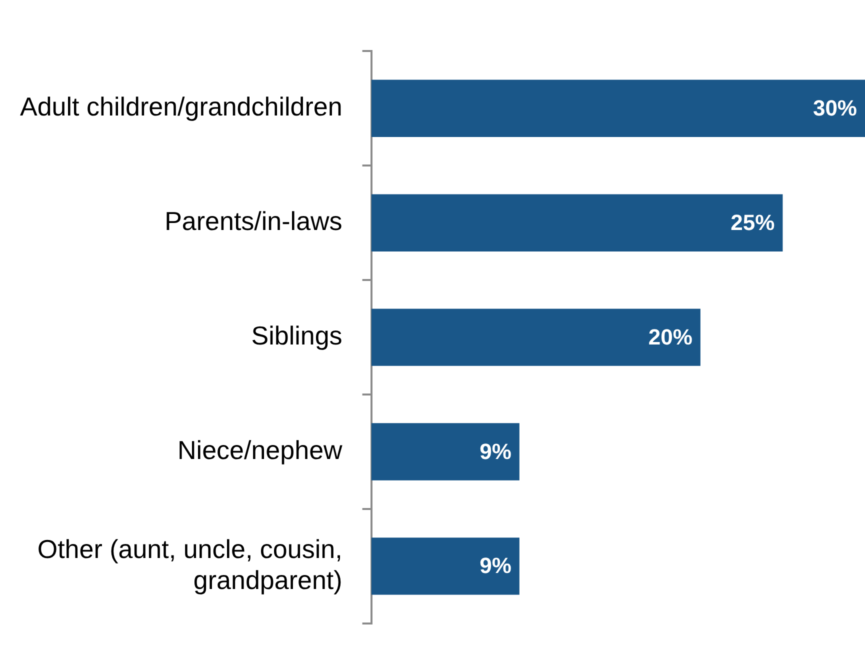  I want to click on y-tick-label: Siblings, so click(296, 335).